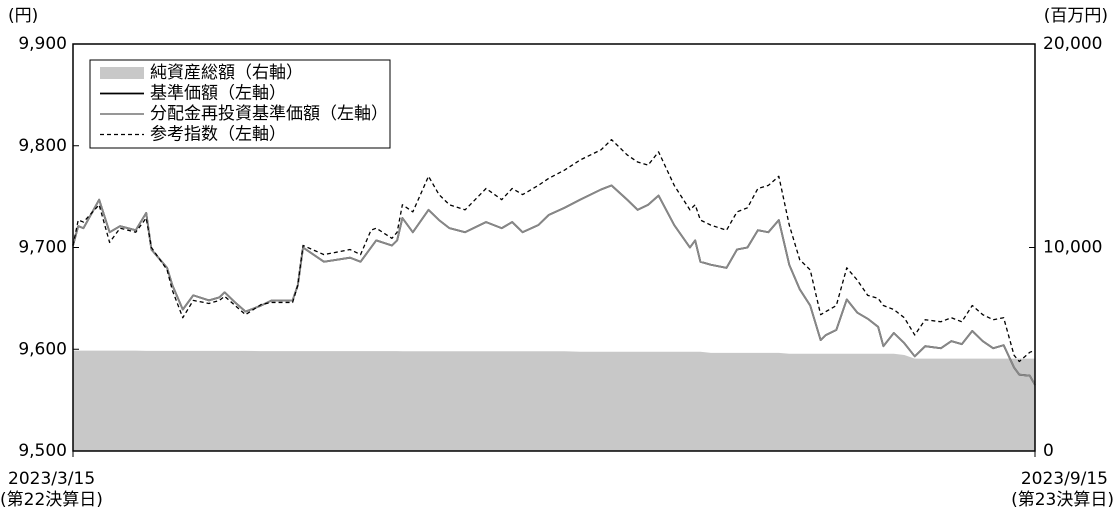 The height and width of the screenshot is (511, 1114). Describe the element at coordinates (51, 479) in the screenshot. I see `x-tick-label: 2023/3/15` at that location.